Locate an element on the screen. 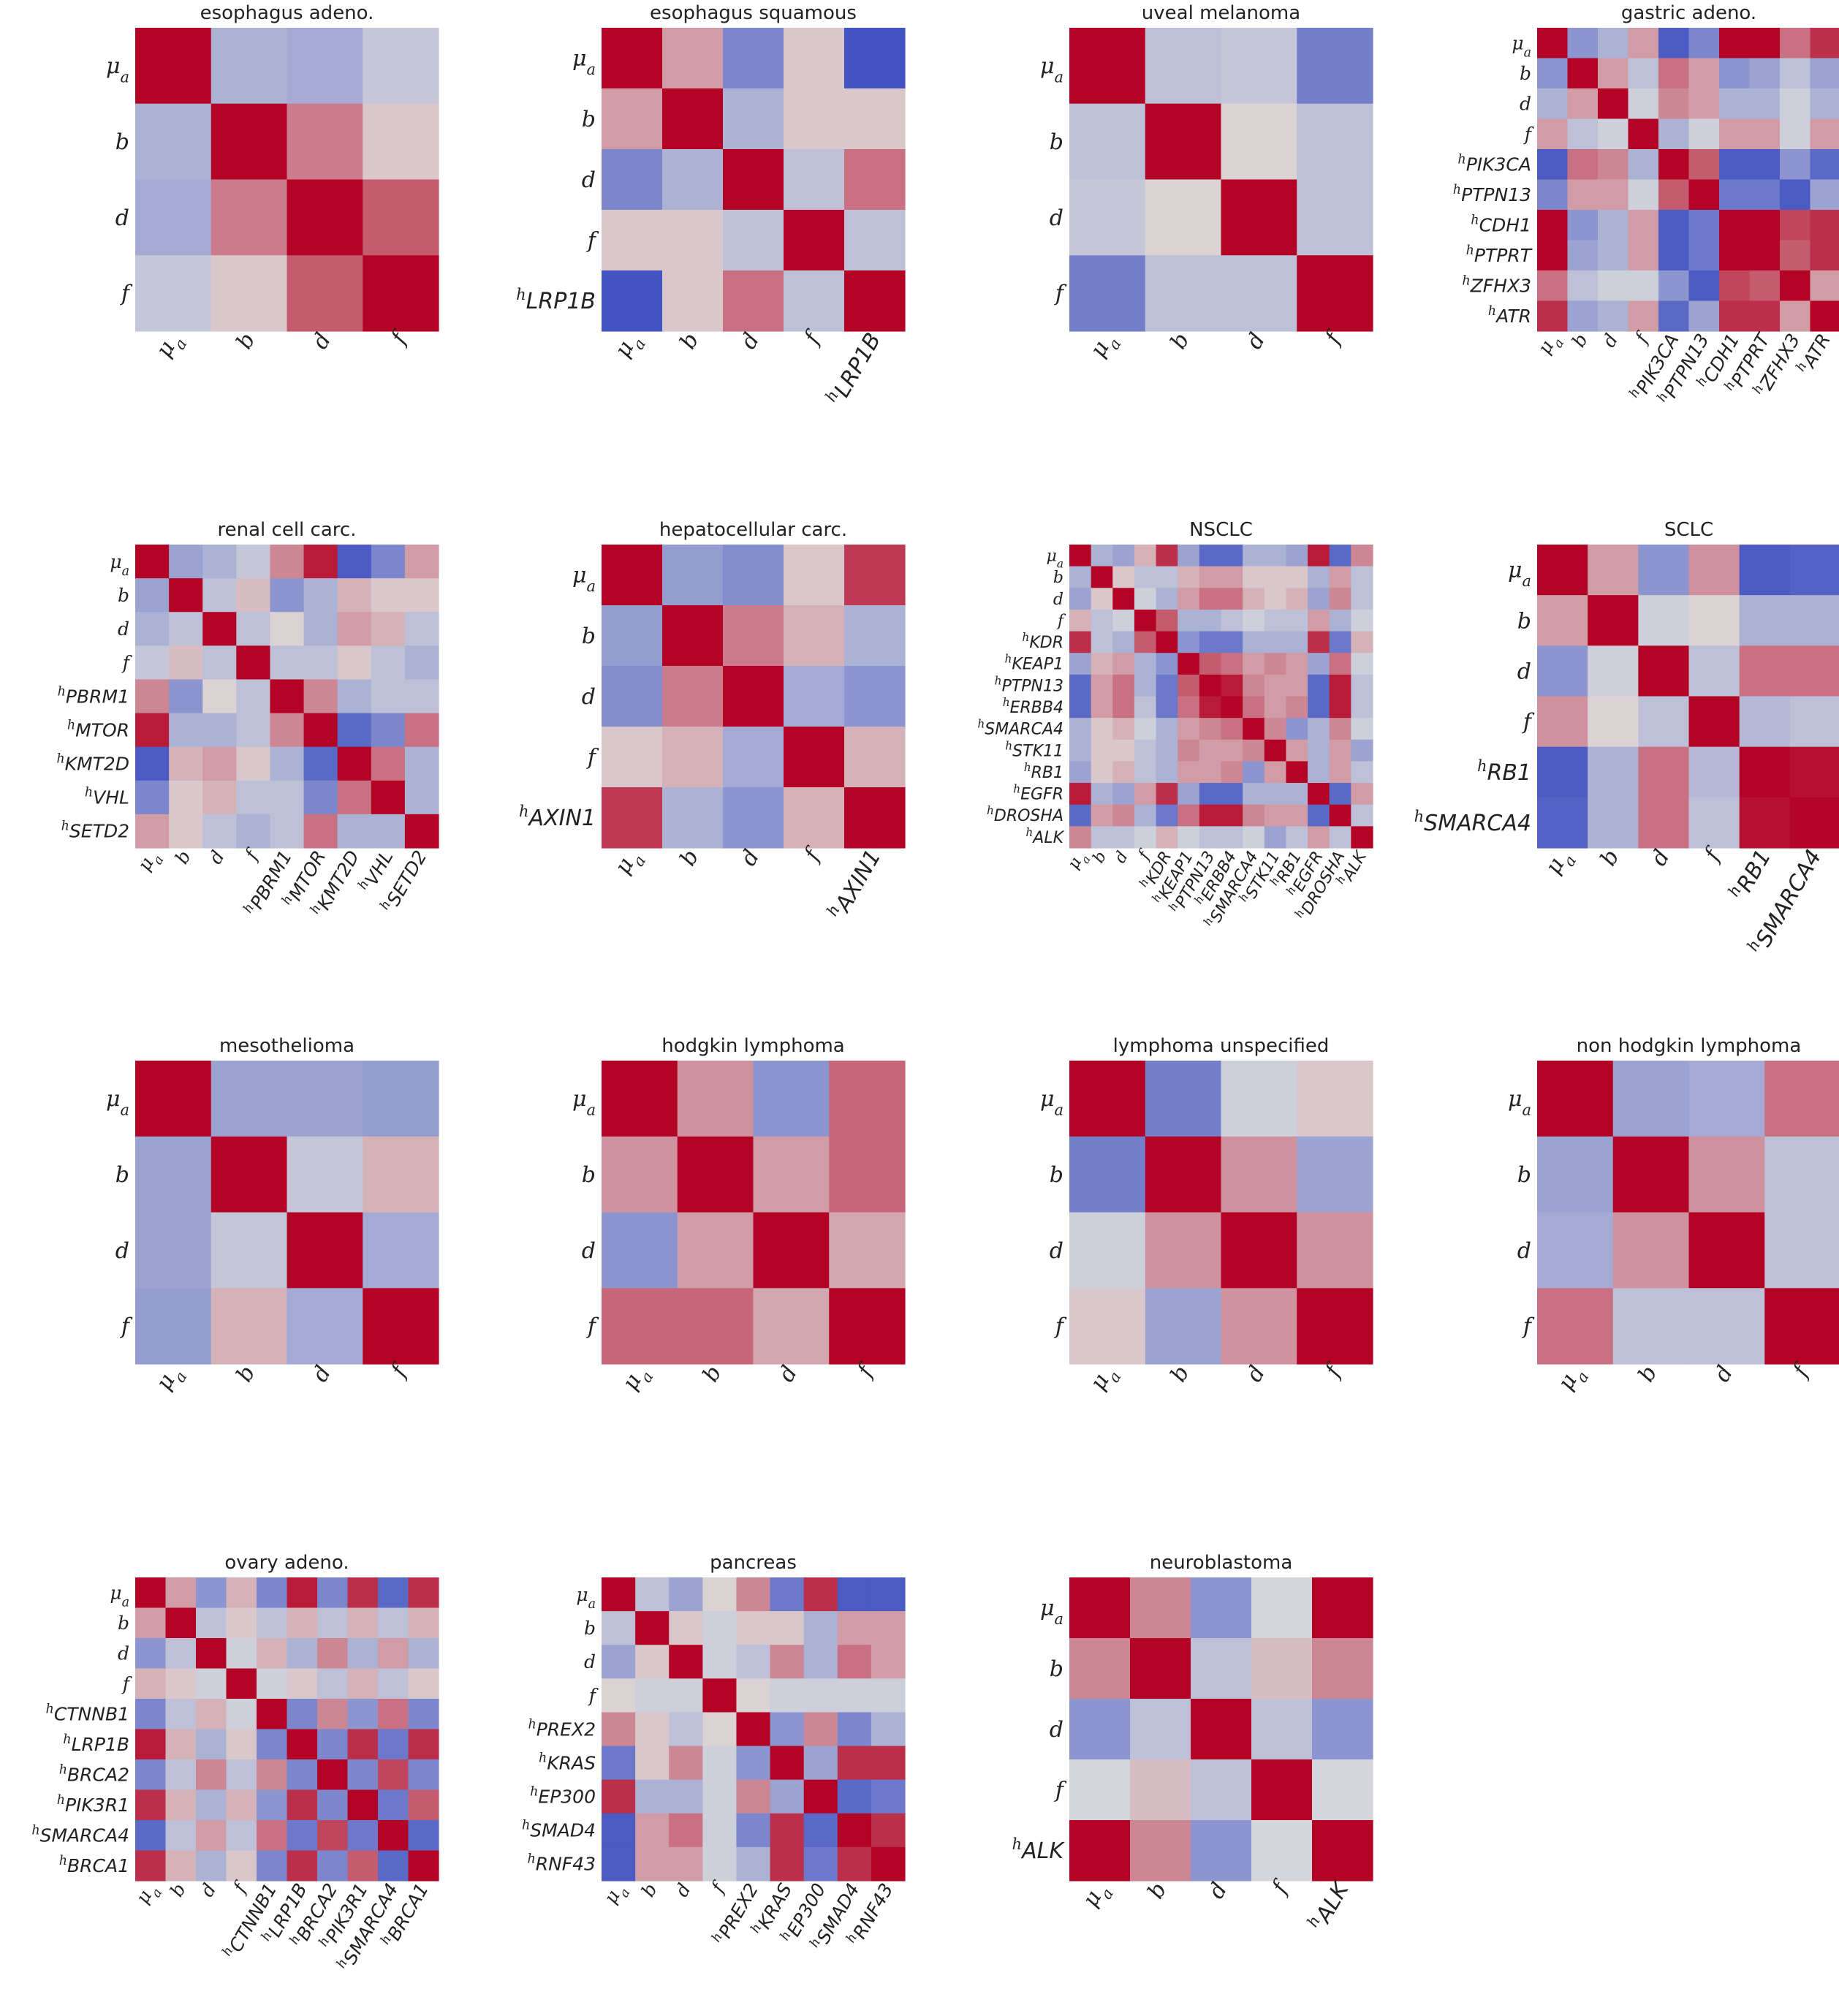 The image size is (1839, 2016). chart-title: hepatocellular carc. is located at coordinates (753, 530).